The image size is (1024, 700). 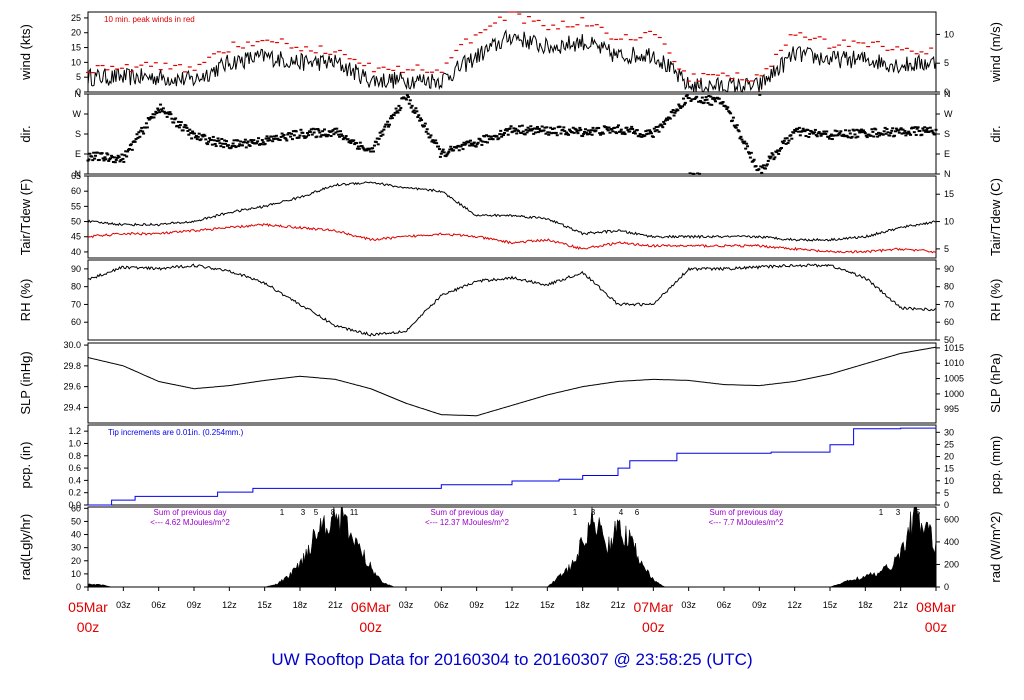 I want to click on left-tick-label: 50, so click(x=76, y=222).